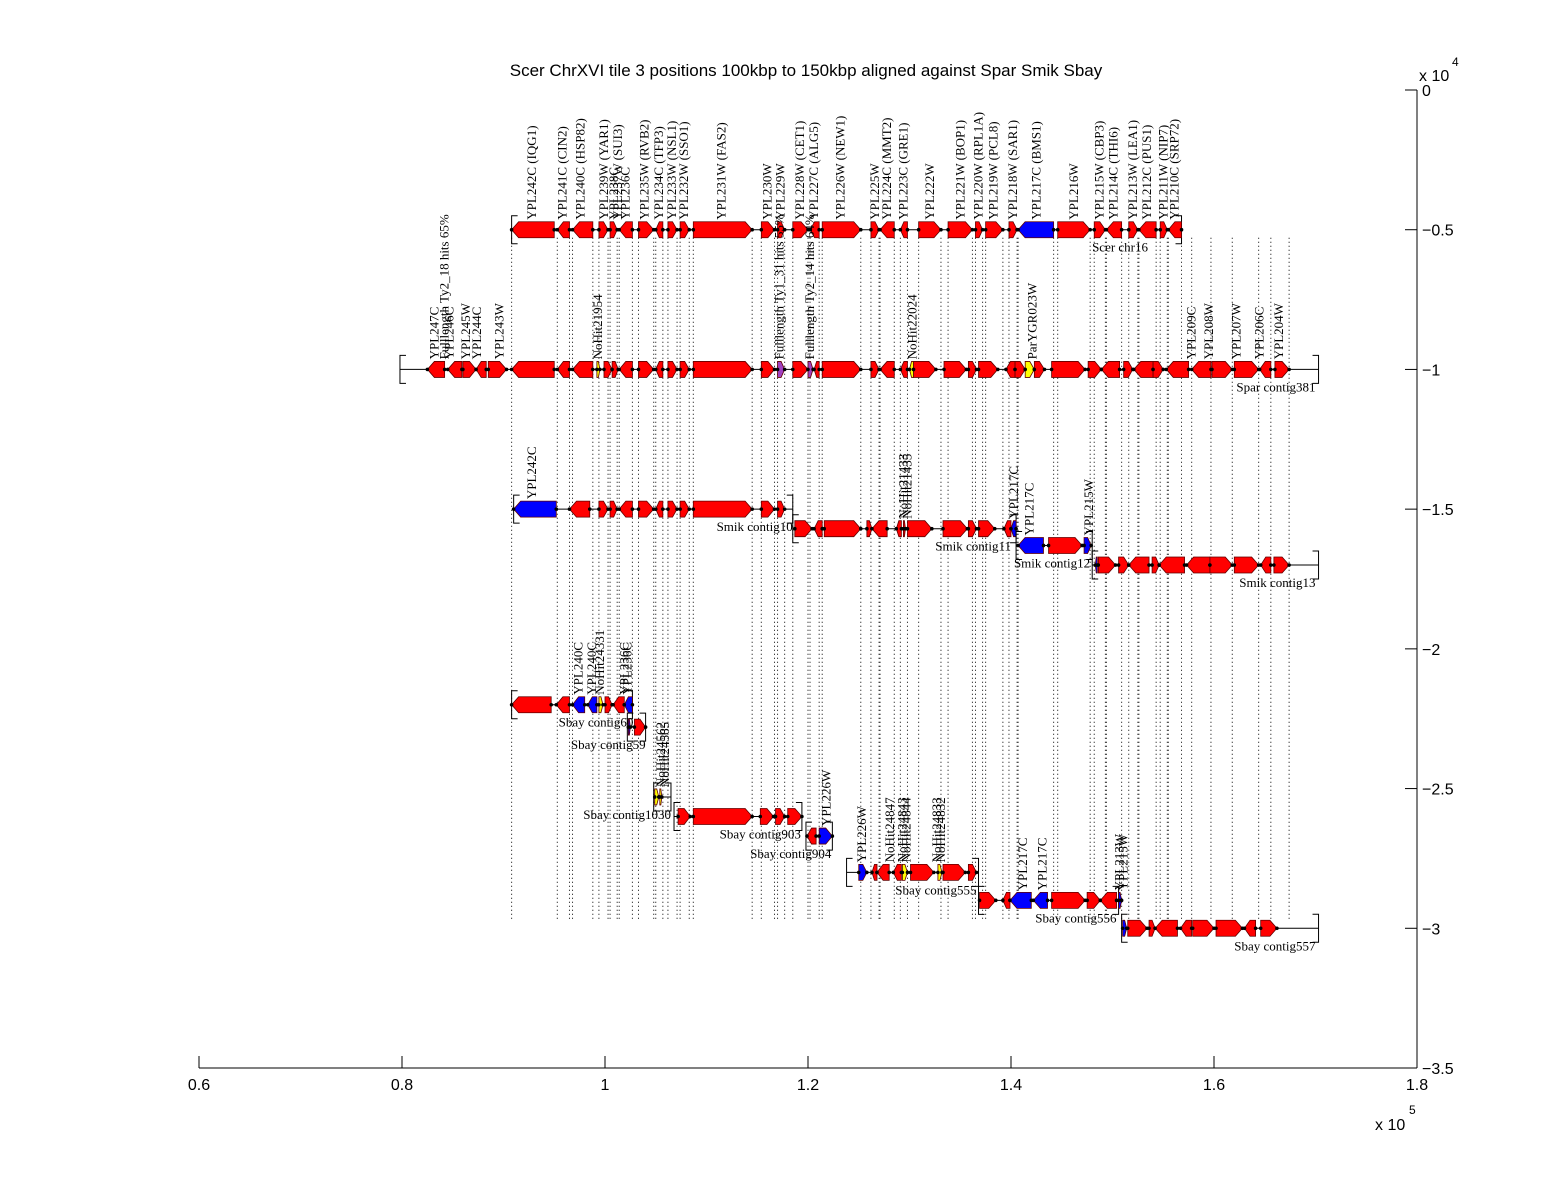 This screenshot has height=1200, width=1568. What do you see at coordinates (627, 814) in the screenshot?
I see `contig-label: Sbay contig1030` at bounding box center [627, 814].